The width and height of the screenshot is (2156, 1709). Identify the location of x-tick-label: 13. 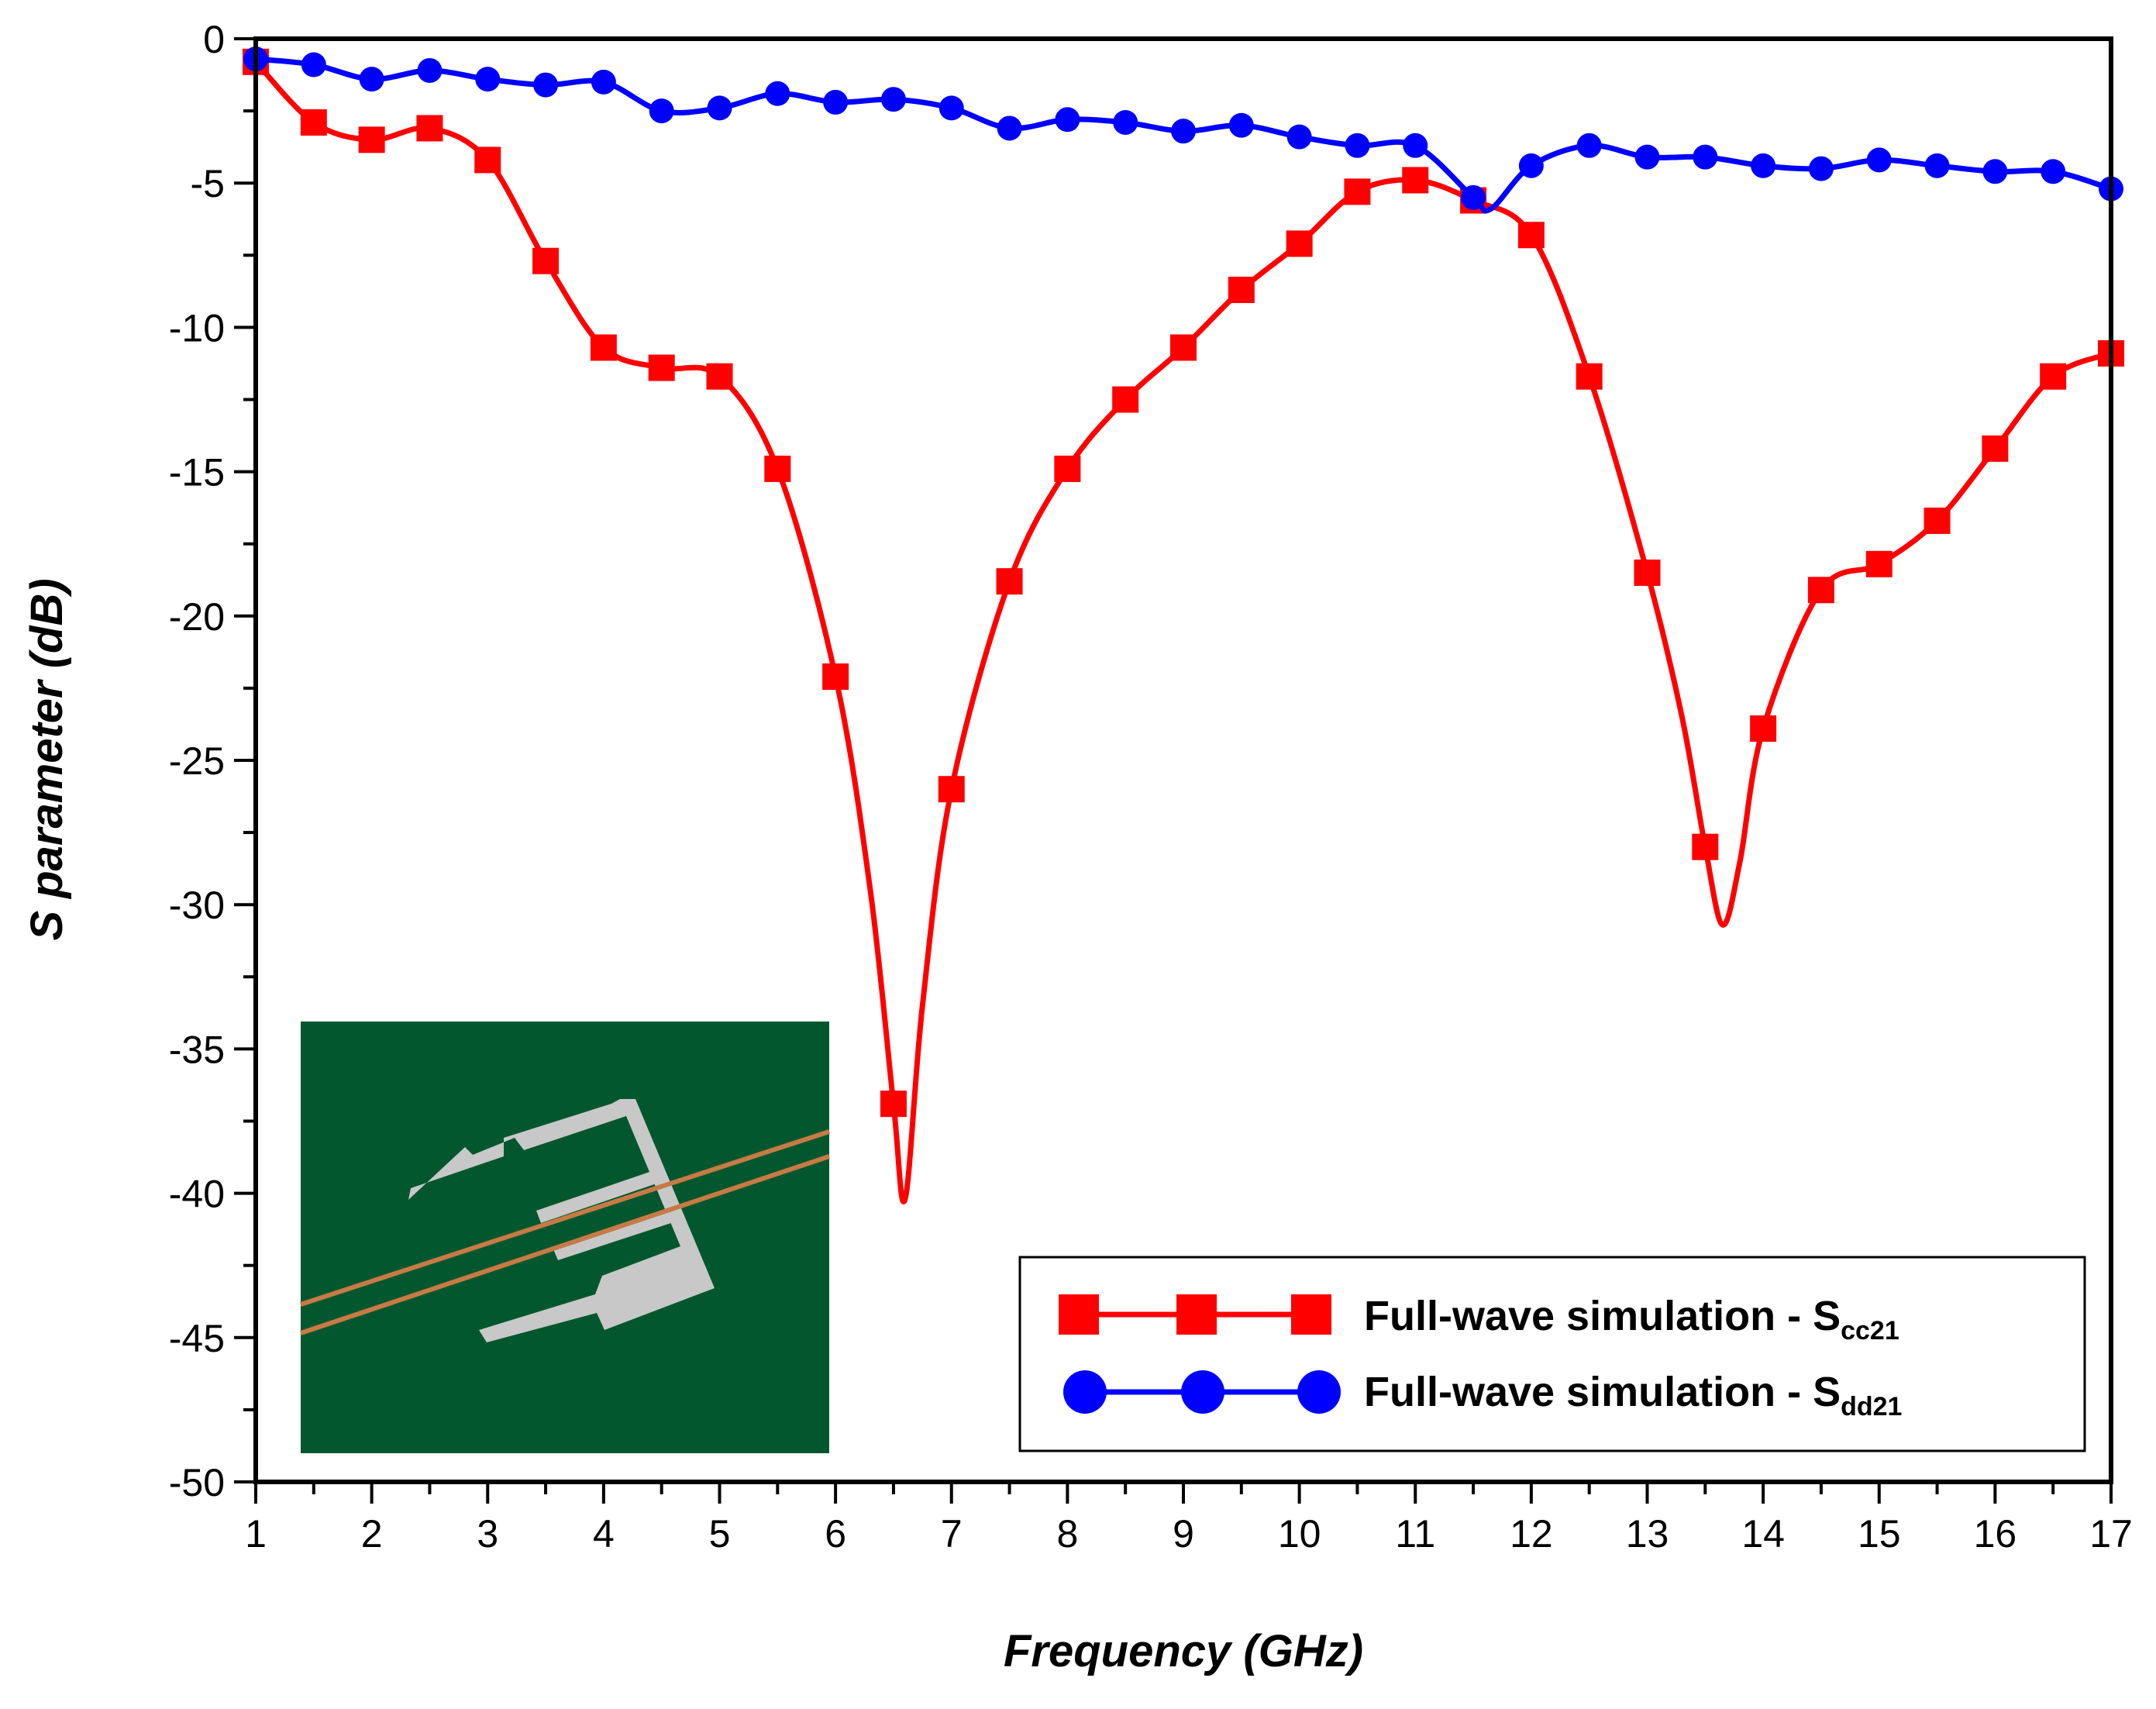
(1647, 1534).